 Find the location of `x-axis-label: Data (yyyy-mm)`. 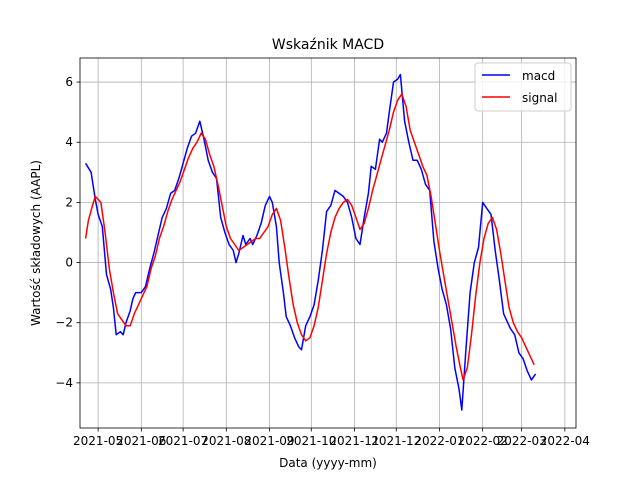

x-axis-label: Data (yyyy-mm) is located at coordinates (328, 463).